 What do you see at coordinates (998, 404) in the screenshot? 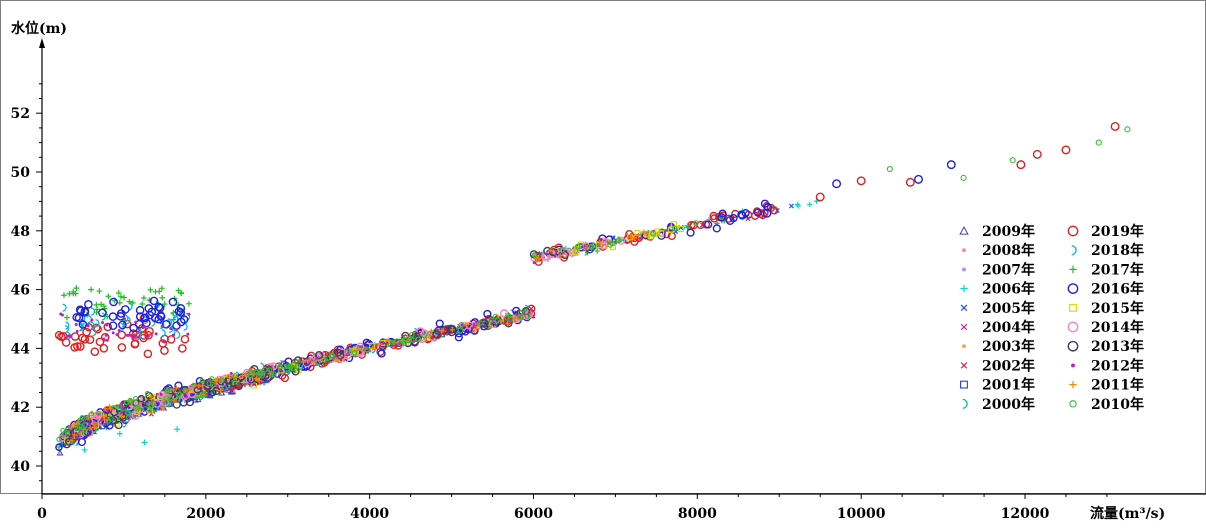
I see `legend-item: 2000年` at bounding box center [998, 404].